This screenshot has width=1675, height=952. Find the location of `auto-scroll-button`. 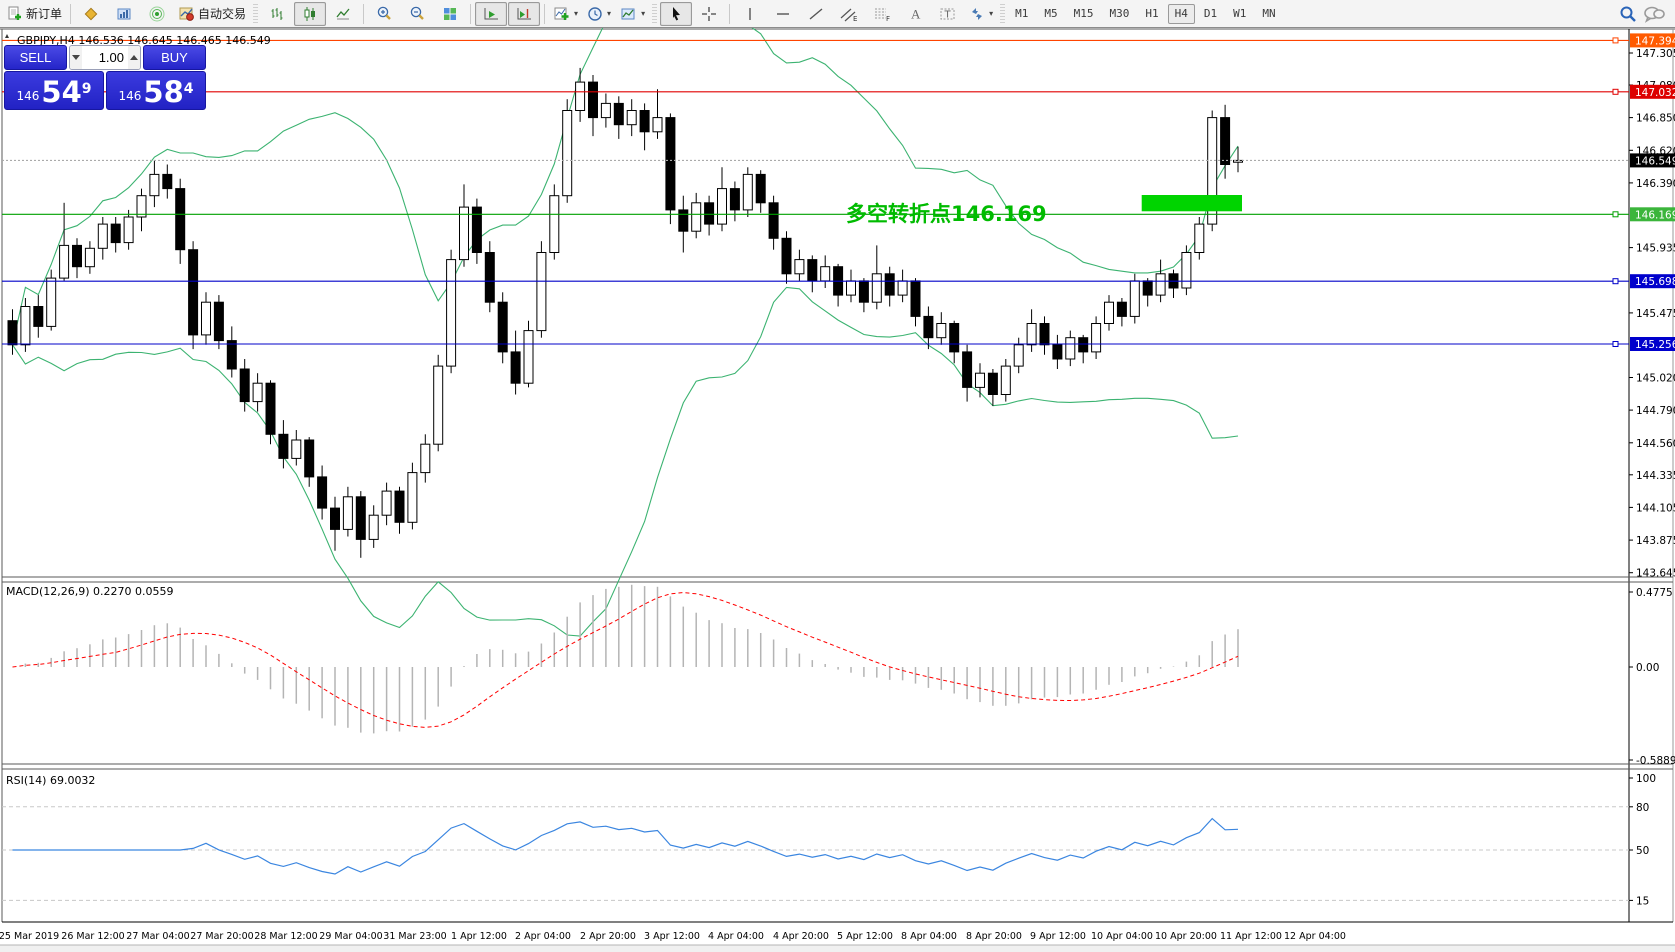

auto-scroll-button is located at coordinates (491, 13).